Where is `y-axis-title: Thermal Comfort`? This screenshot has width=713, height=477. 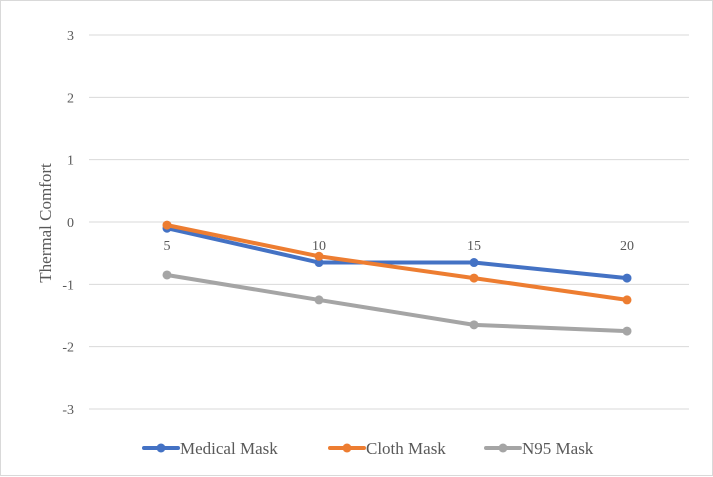 y-axis-title: Thermal Comfort is located at coordinates (45, 223).